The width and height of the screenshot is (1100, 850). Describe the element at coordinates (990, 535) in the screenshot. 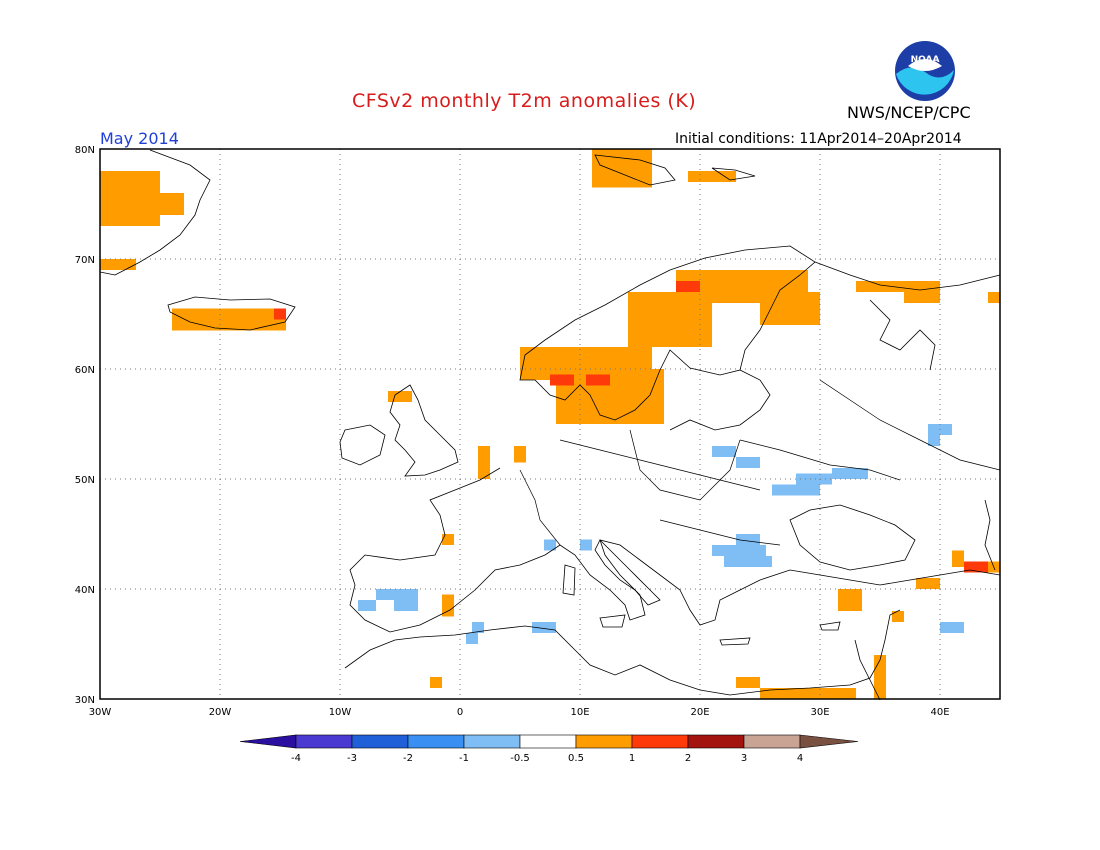

I see `coast-caspian` at that location.